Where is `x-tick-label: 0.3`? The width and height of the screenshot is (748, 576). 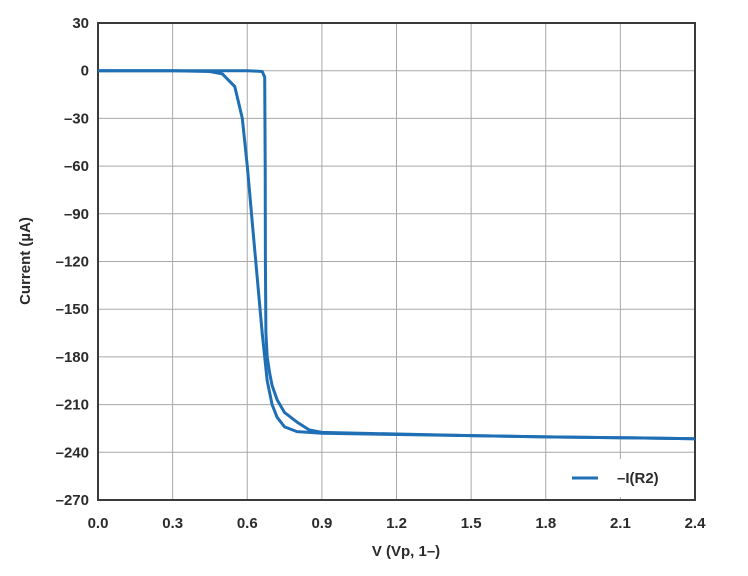
x-tick-label: 0.3 is located at coordinates (172, 523).